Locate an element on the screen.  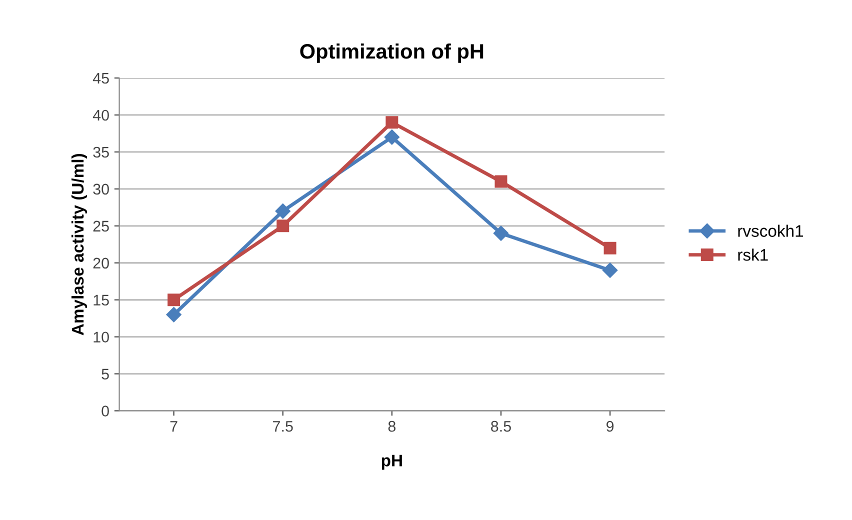
y-tick-label: 20 is located at coordinates (101, 263).